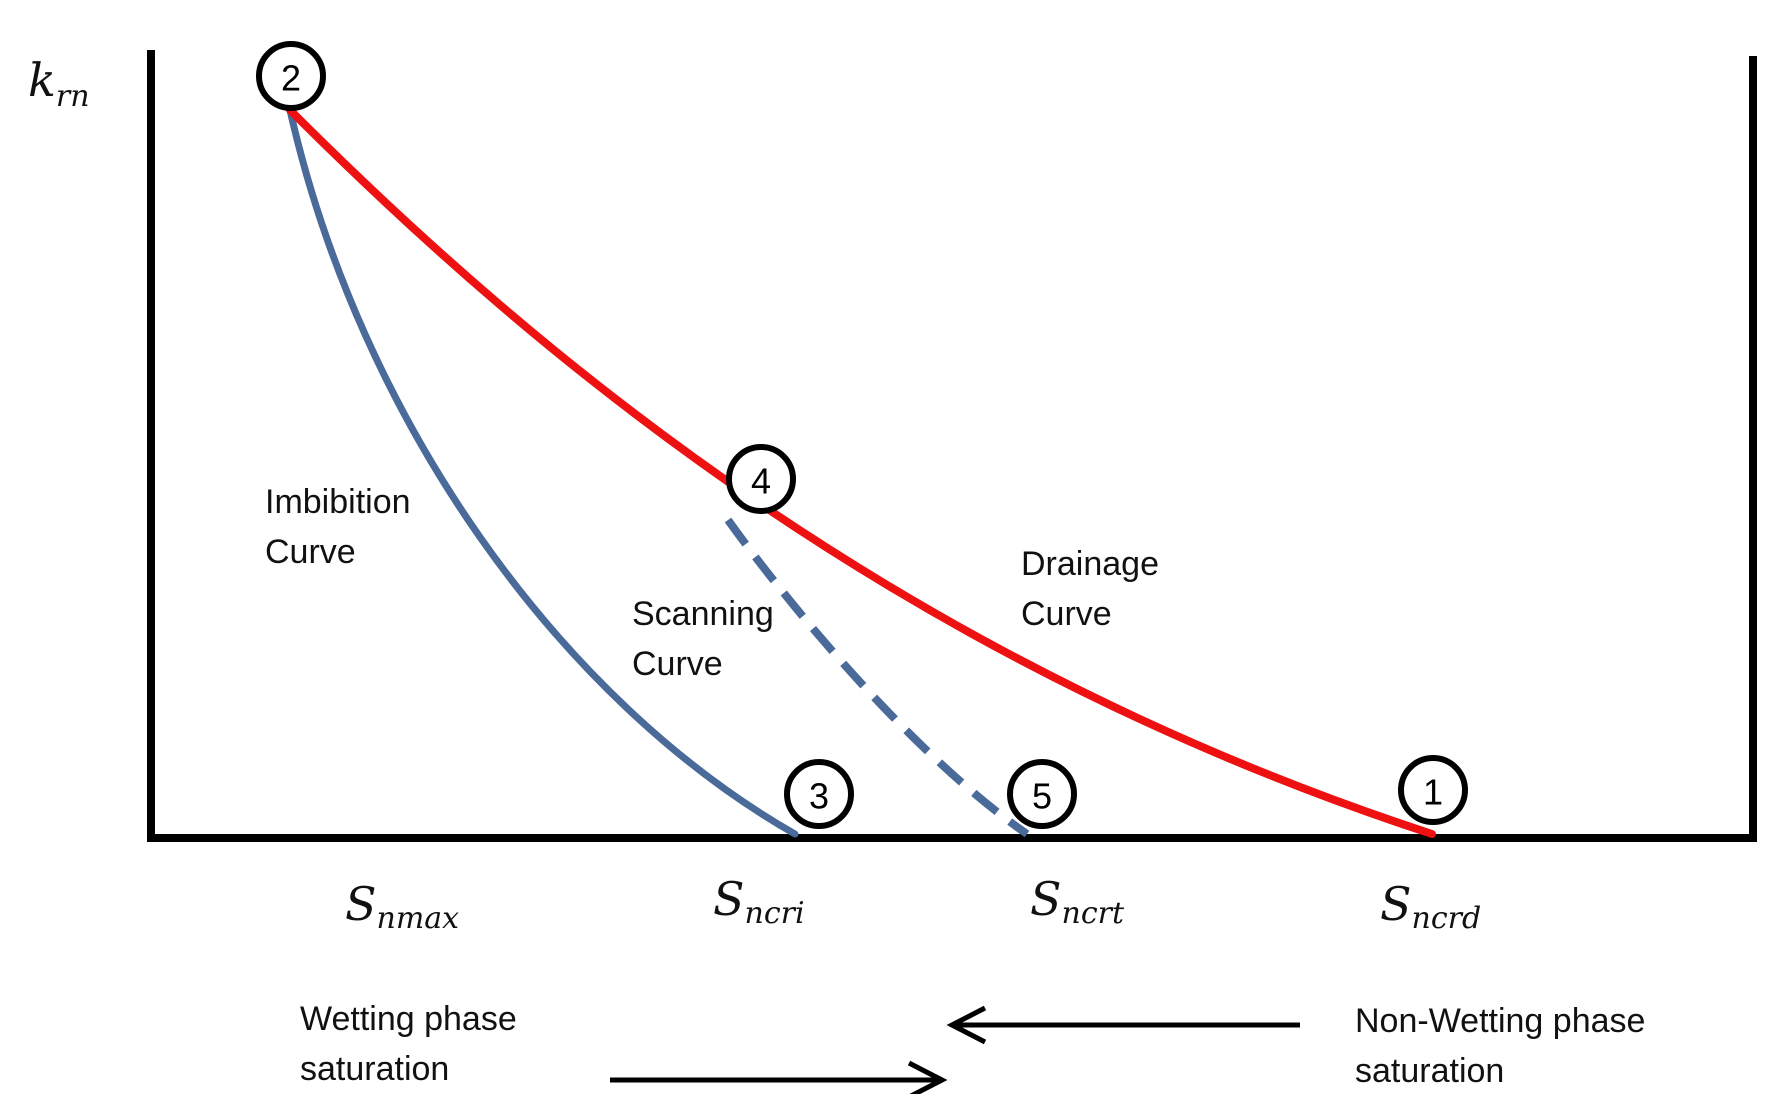 The height and width of the screenshot is (1094, 1786). Describe the element at coordinates (759, 901) in the screenshot. I see `x-tick-label-sncri: Sncri` at that location.